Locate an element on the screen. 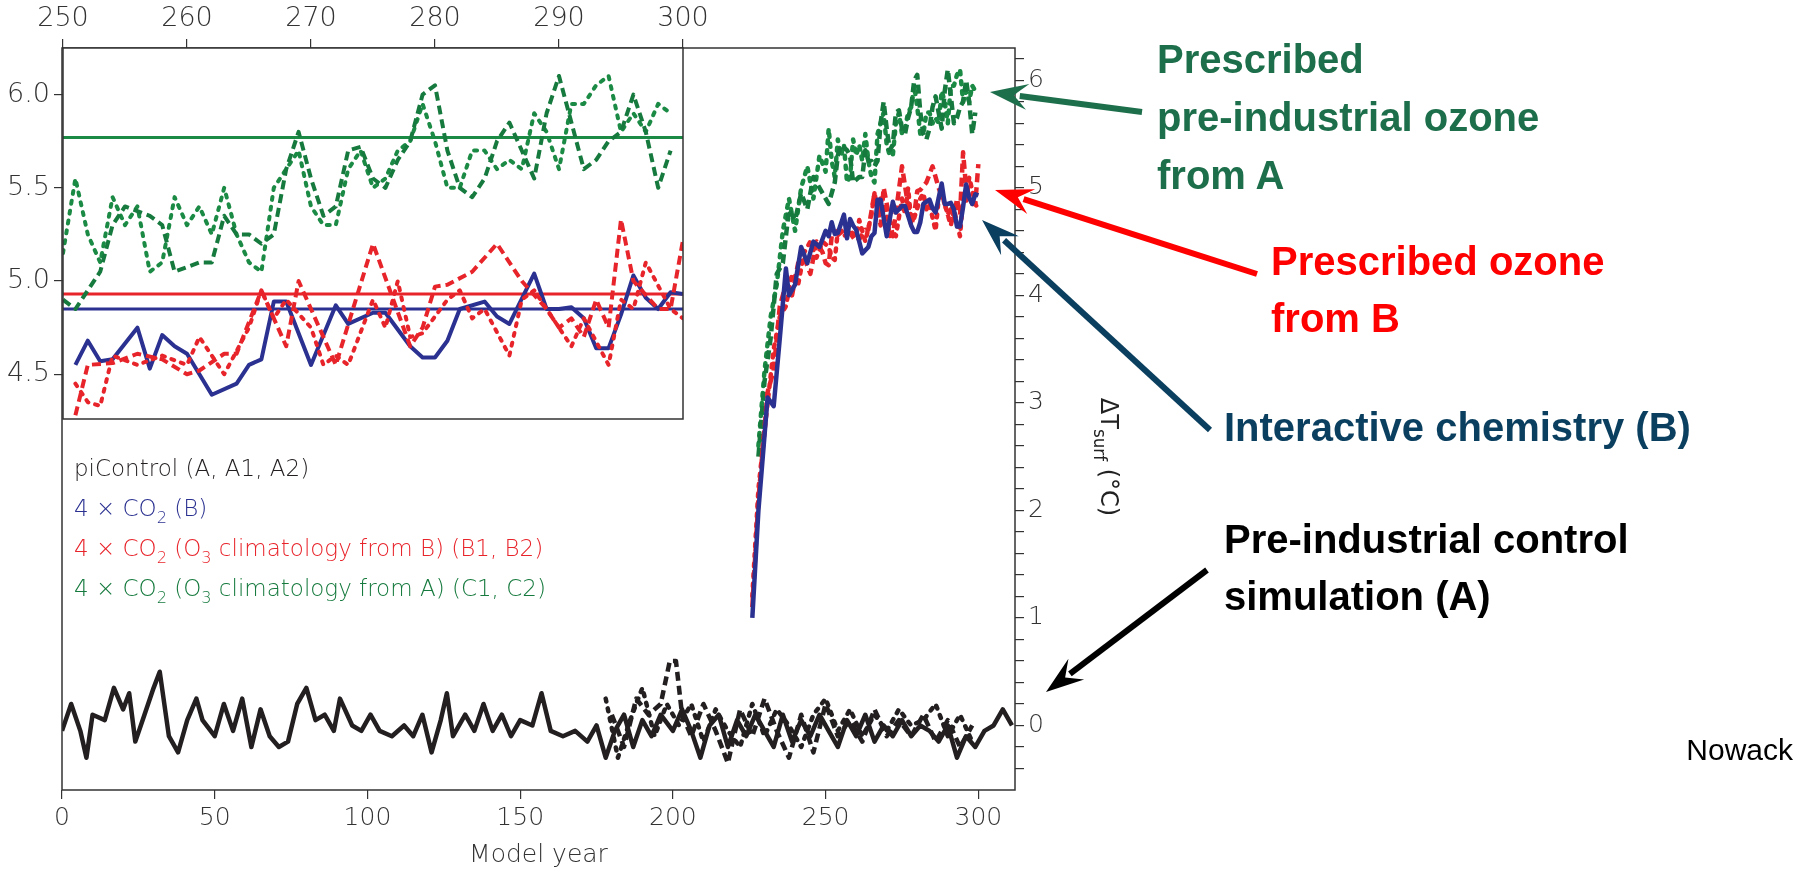 This screenshot has height=881, width=1797. text: Prescribed ozone from B is located at coordinates (1438, 289).